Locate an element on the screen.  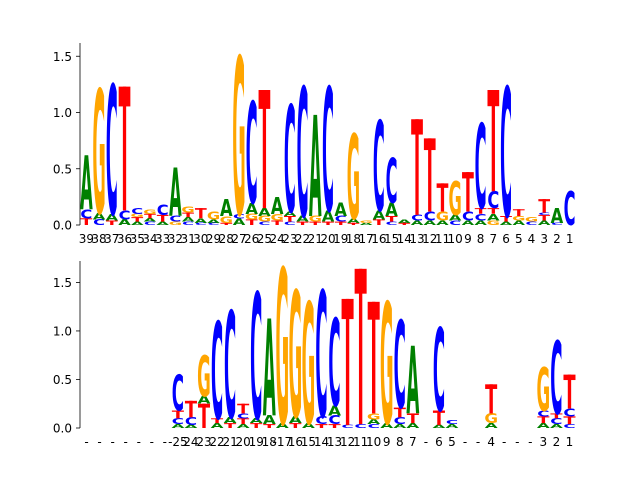
x-tick-label: -25 is located at coordinates (178, 442).